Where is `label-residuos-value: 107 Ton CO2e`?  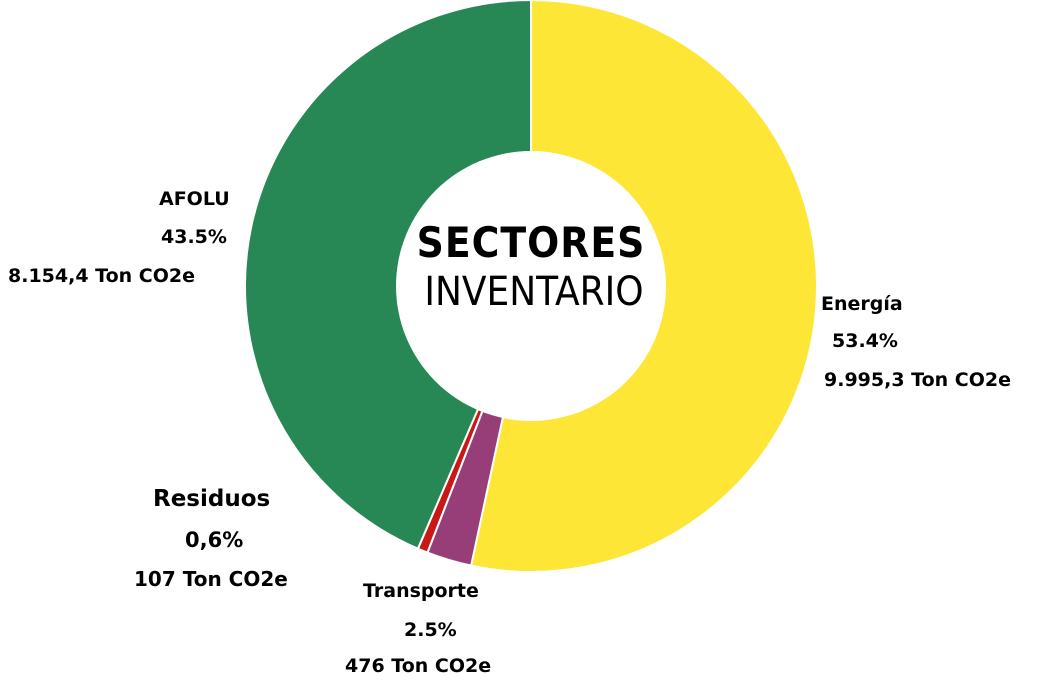 label-residuos-value: 107 Ton CO2e is located at coordinates (211, 579).